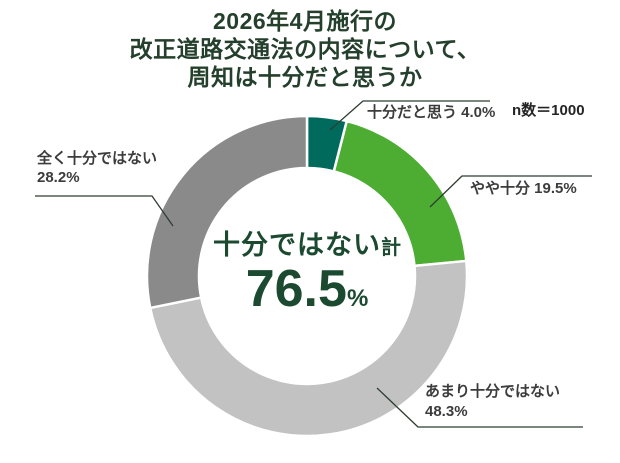 Image resolution: width=620 pixels, height=463 pixels. Describe the element at coordinates (104, 211) in the screenshot. I see `leader-line-not-at-all` at that location.